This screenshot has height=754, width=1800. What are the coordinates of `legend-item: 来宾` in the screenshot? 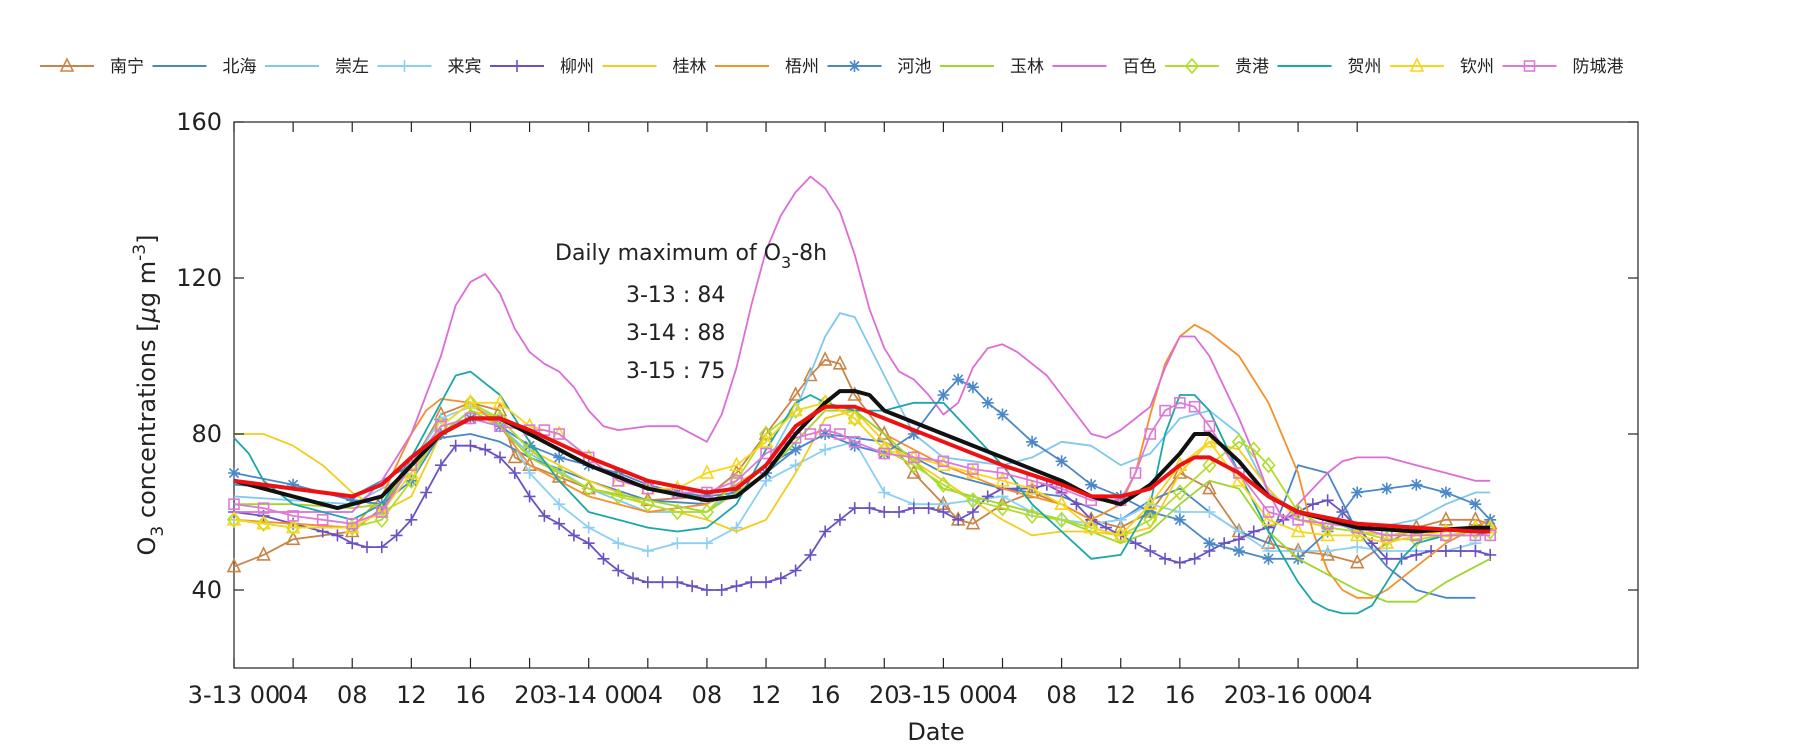 It's located at (429, 67).